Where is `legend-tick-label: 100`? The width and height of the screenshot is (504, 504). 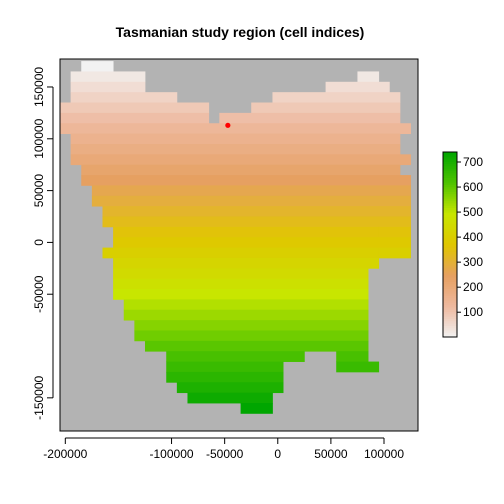 legend-tick-label: 100 is located at coordinates (473, 312).